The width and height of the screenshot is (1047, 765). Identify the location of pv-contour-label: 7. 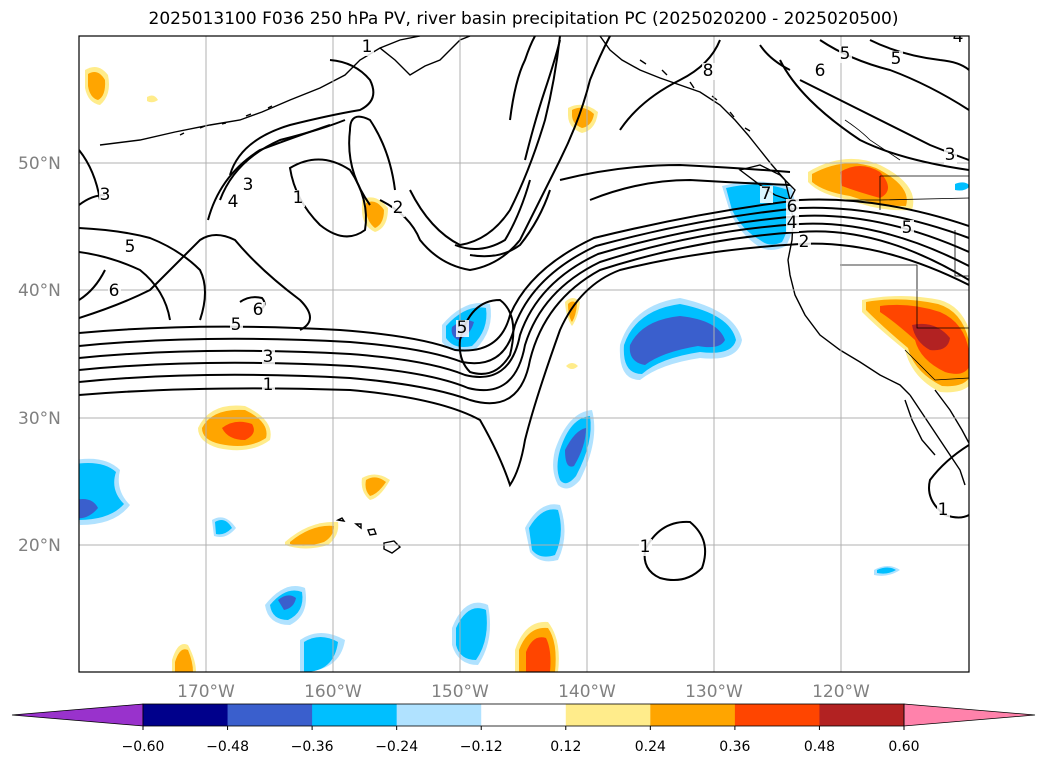
(766, 194).